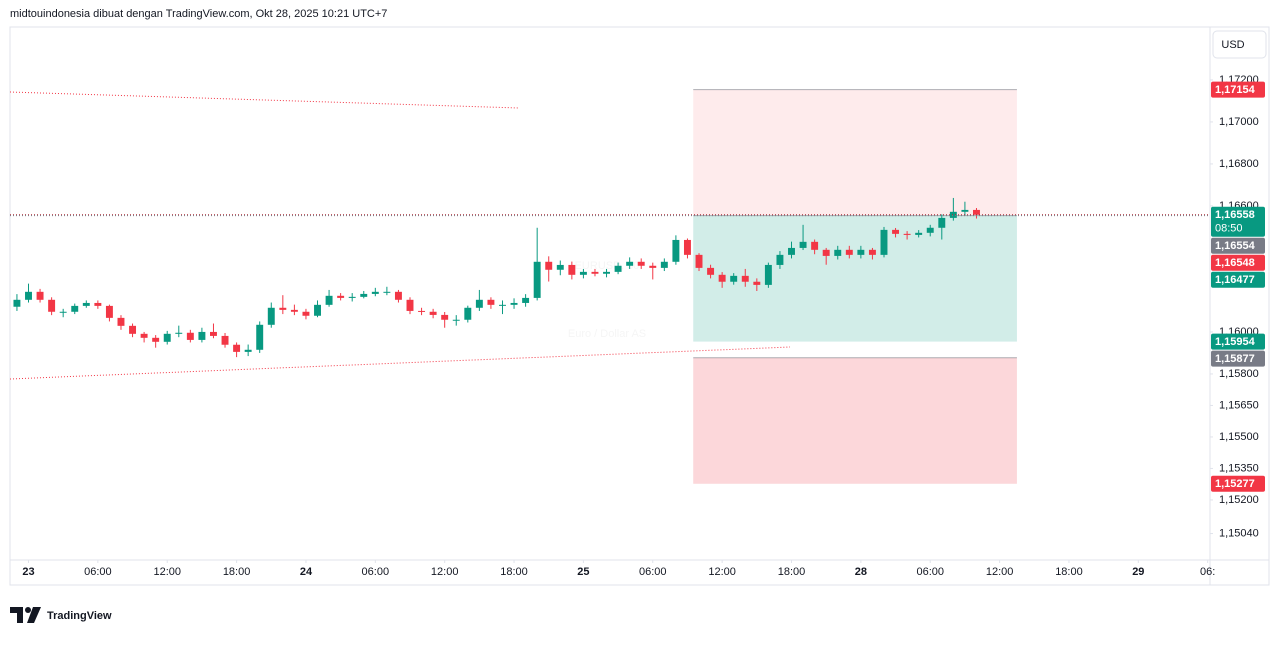 The image size is (1281, 646). I want to click on y-tick-label: 1,15500, so click(1239, 437).